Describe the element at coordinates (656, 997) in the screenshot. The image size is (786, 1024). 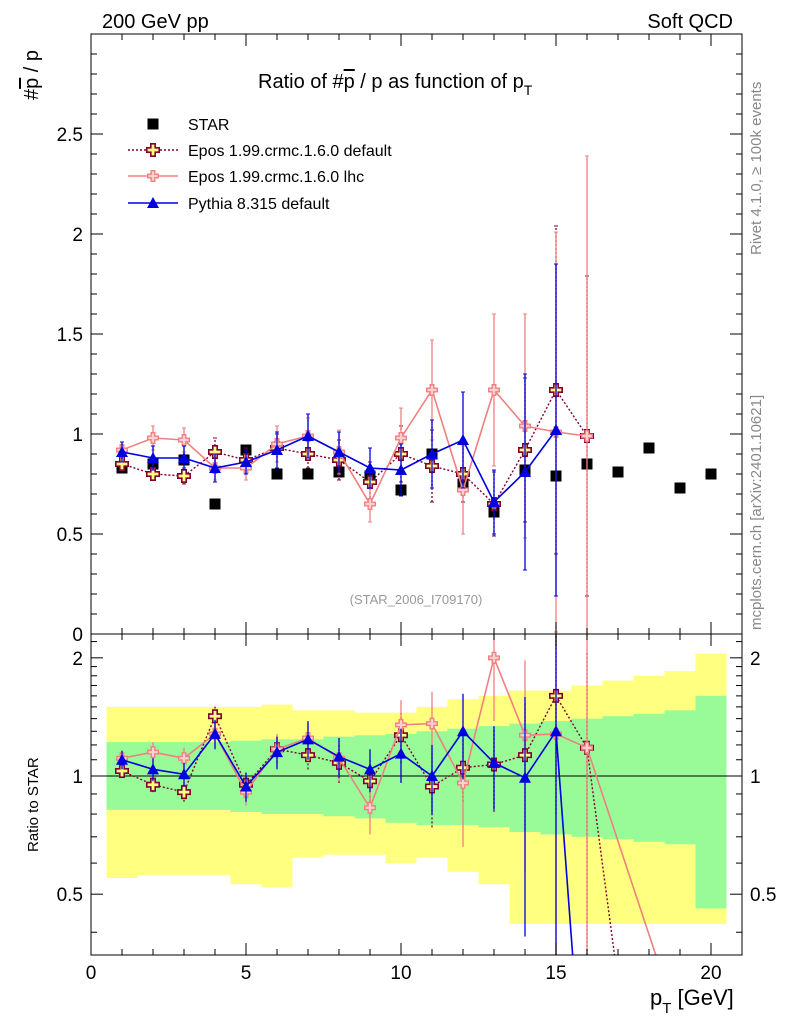
I see `x-label-p: p` at that location.